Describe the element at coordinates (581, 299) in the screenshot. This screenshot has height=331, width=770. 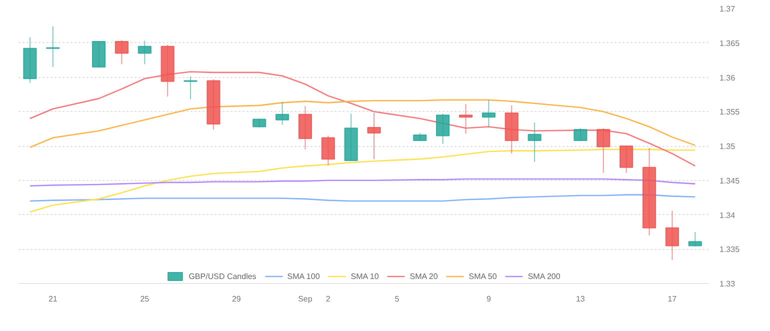
I see `x-tick-label: 13` at that location.